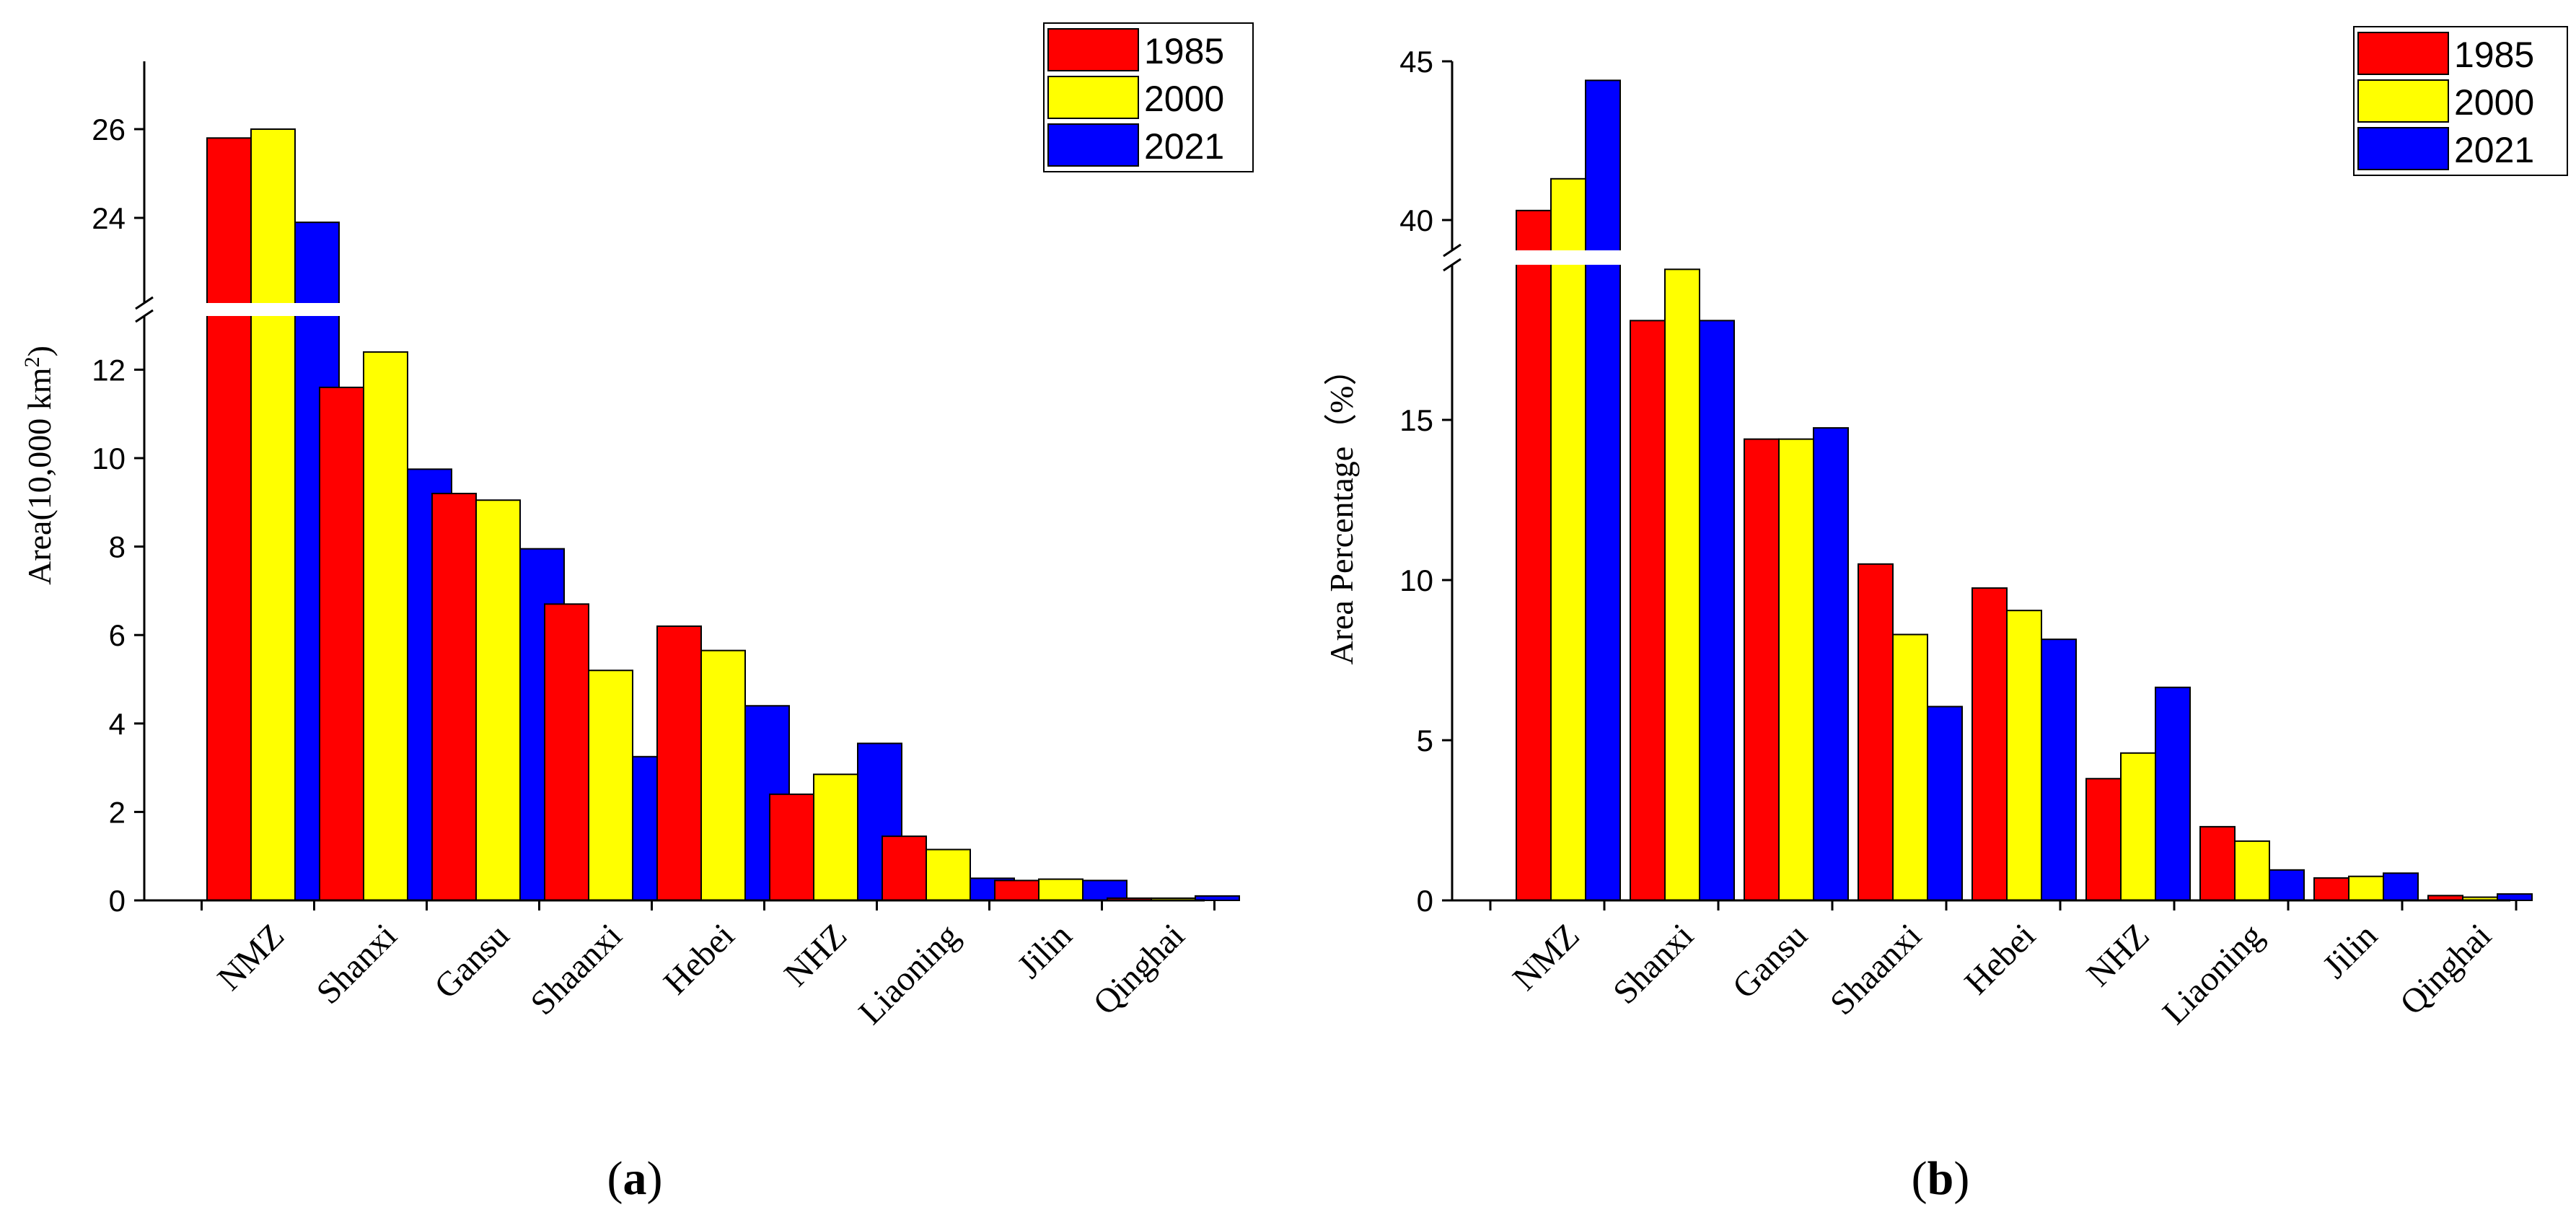 Image resolution: width=2576 pixels, height=1220 pixels. Describe the element at coordinates (1016, 890) in the screenshot. I see `a-bar-jilin-1985` at that location.